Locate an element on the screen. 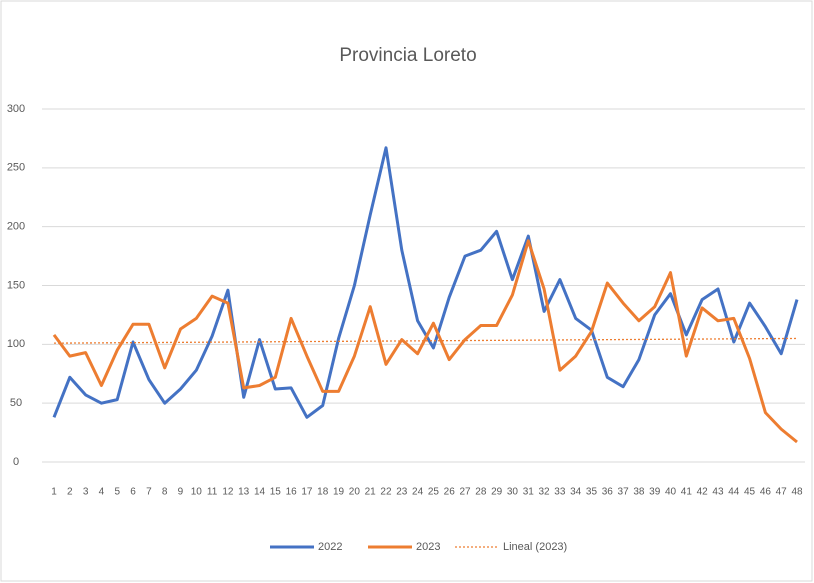  y-tick-label: 50 is located at coordinates (16, 403).